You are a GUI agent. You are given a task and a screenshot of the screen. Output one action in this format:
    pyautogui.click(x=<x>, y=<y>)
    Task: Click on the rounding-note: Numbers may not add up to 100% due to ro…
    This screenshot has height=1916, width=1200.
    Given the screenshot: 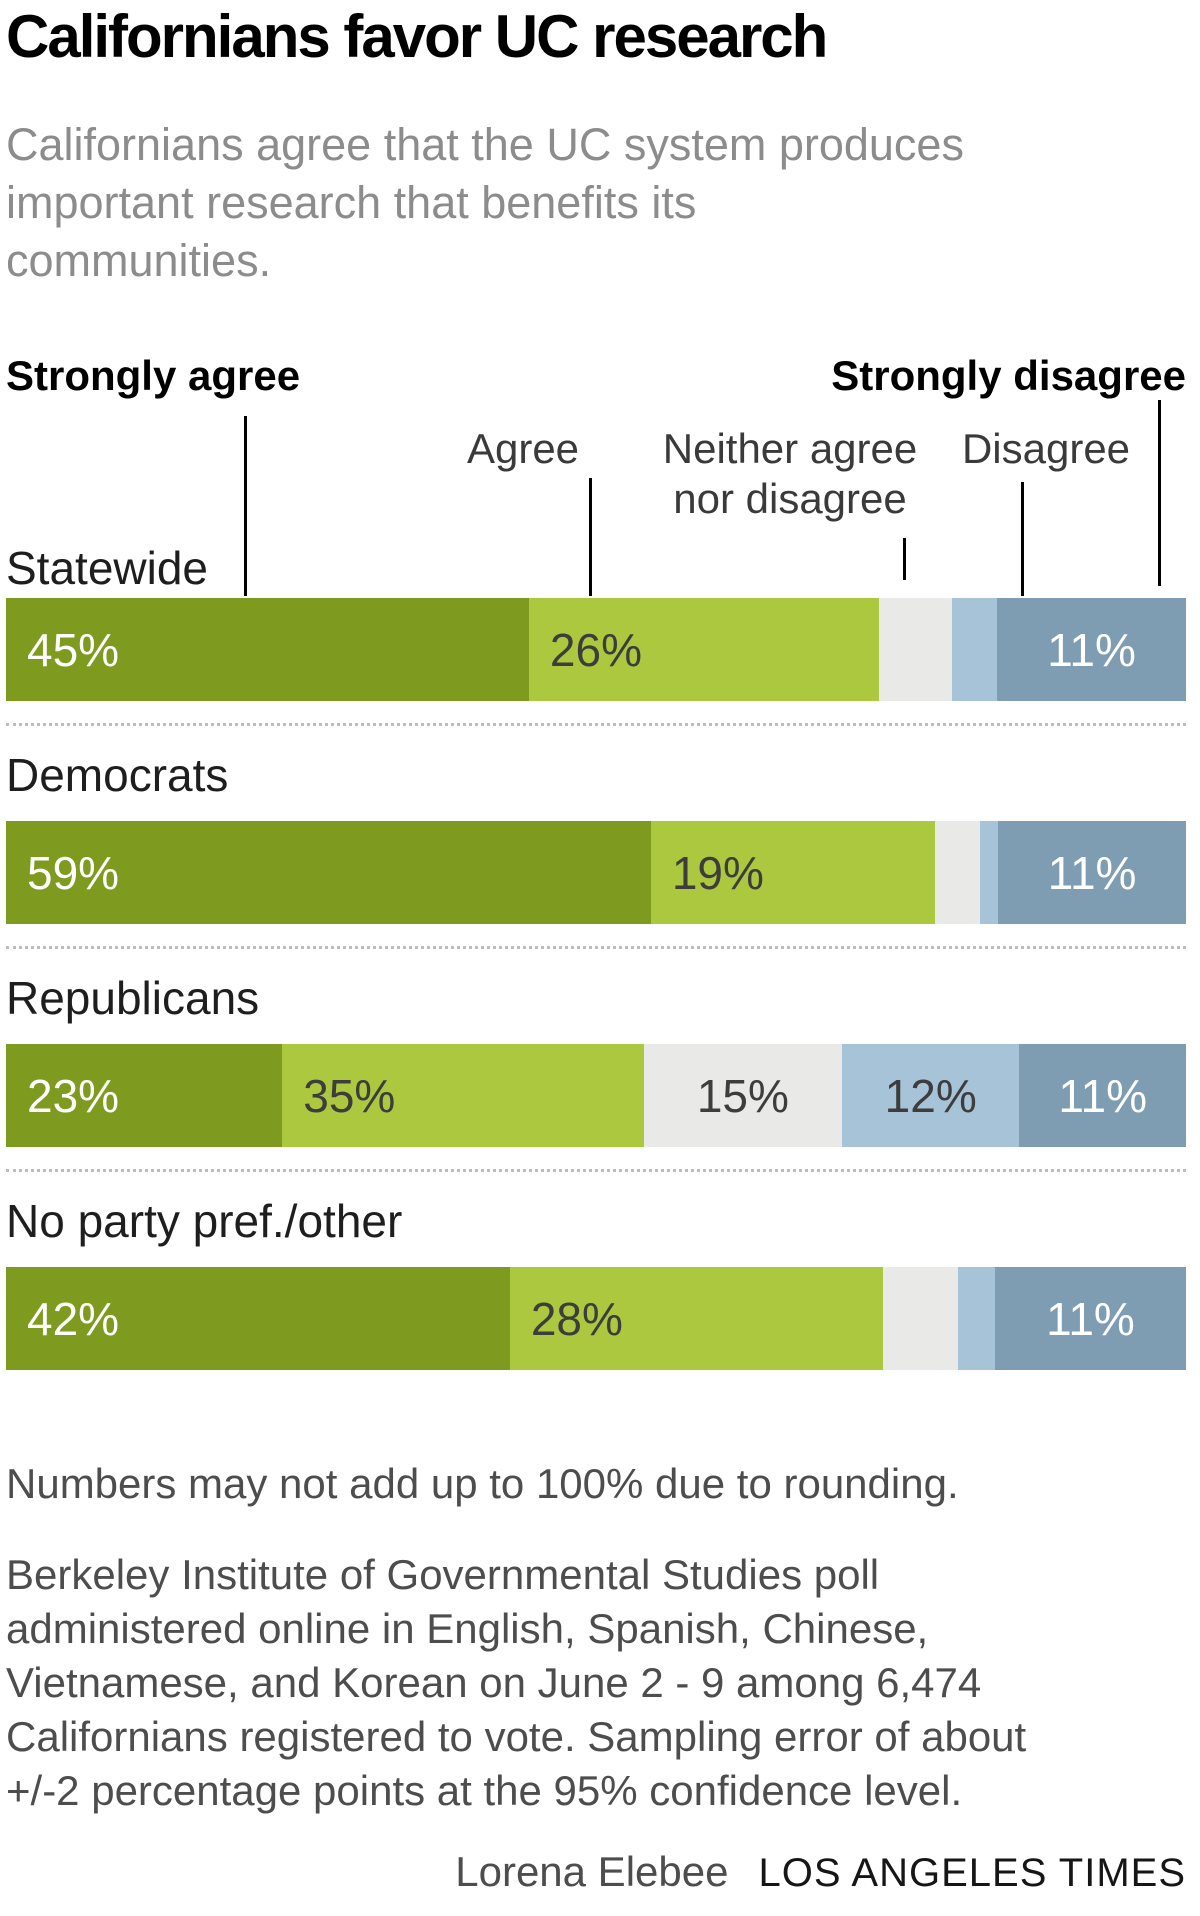 What is the action you would take?
    pyautogui.click(x=482, y=1483)
    